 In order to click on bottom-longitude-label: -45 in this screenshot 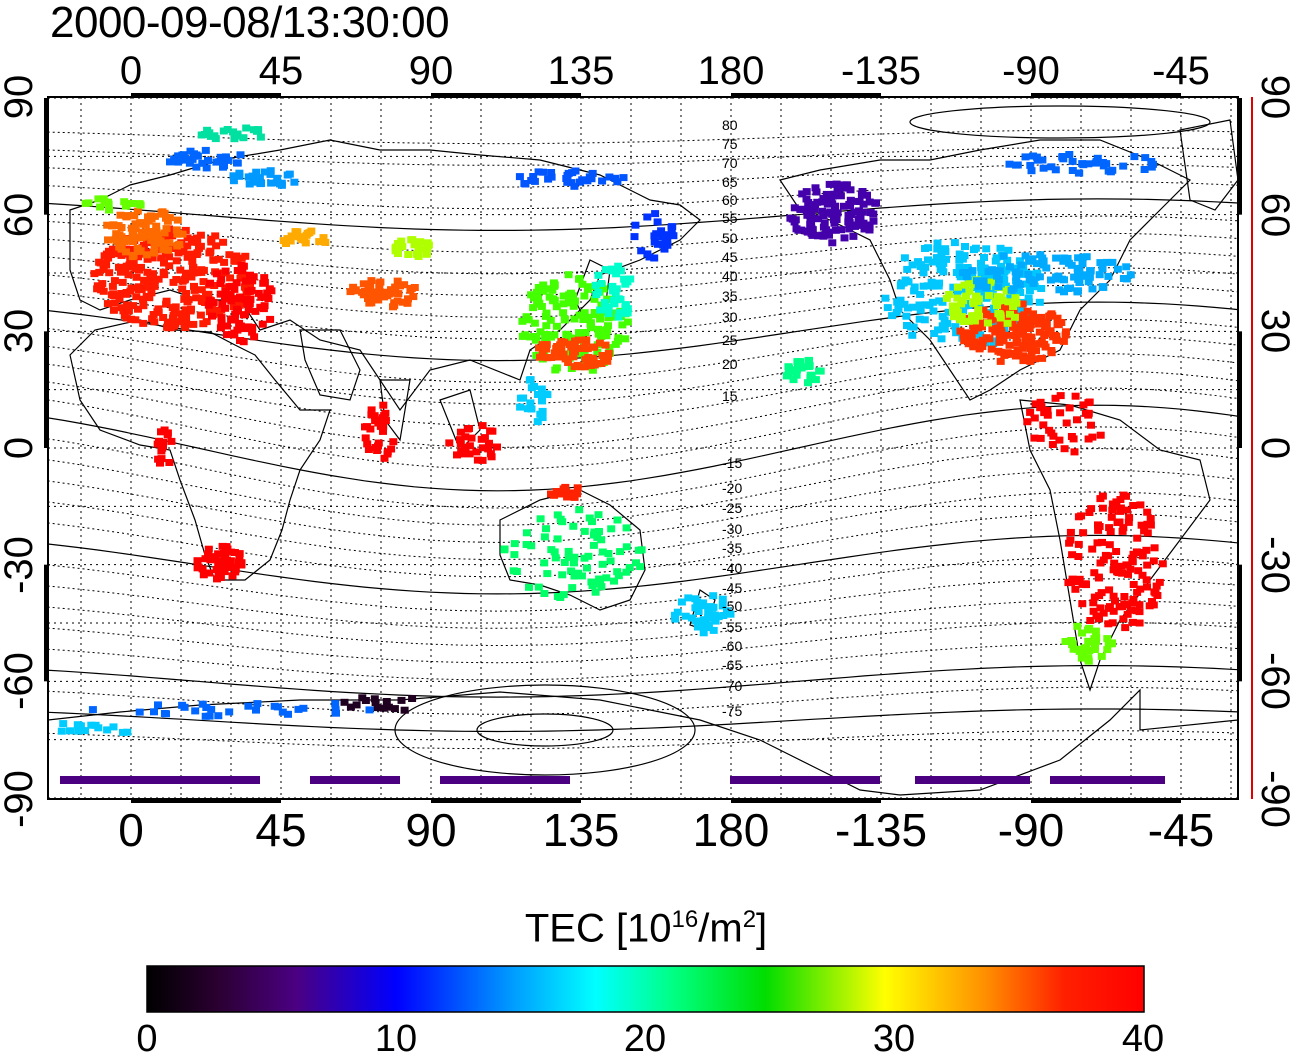, I will do `click(1181, 830)`.